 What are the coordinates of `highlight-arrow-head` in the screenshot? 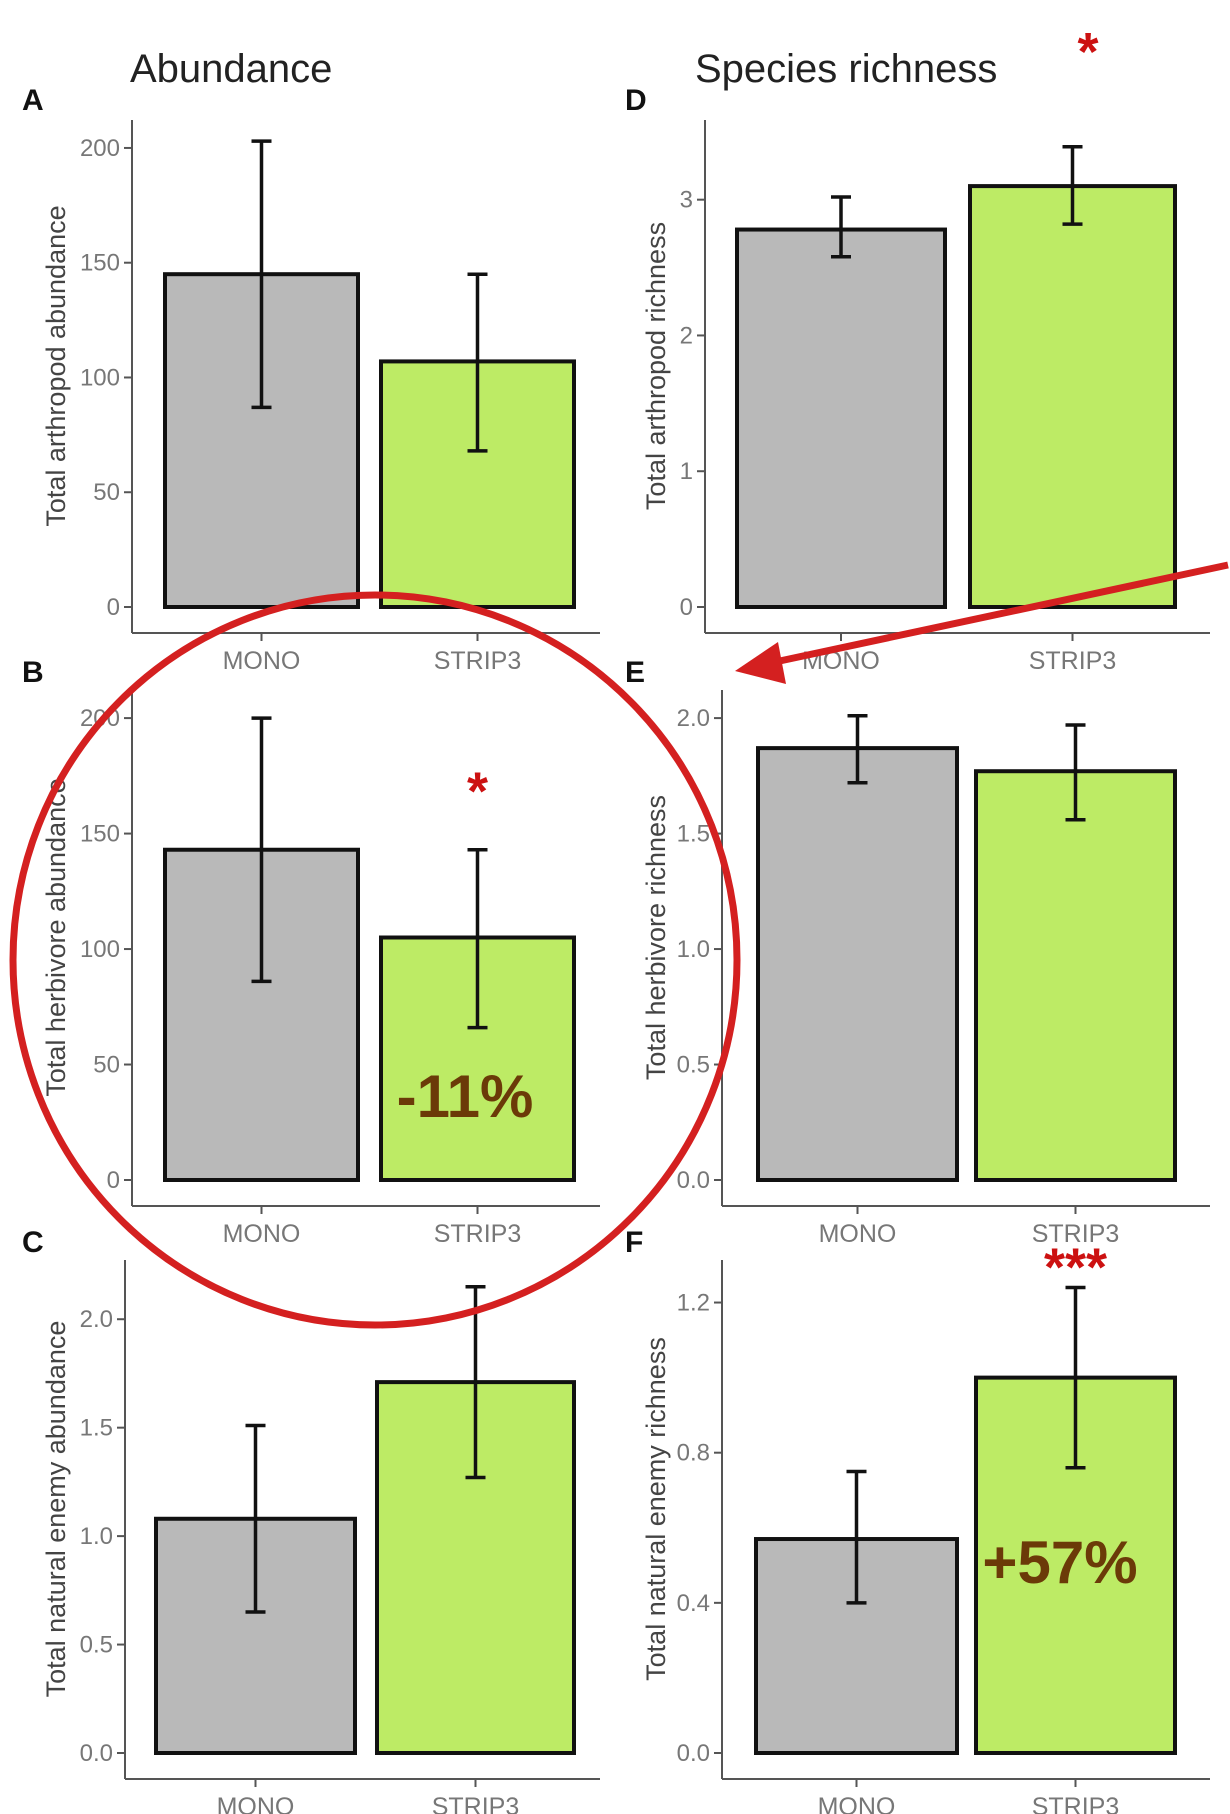 It's located at (760, 663).